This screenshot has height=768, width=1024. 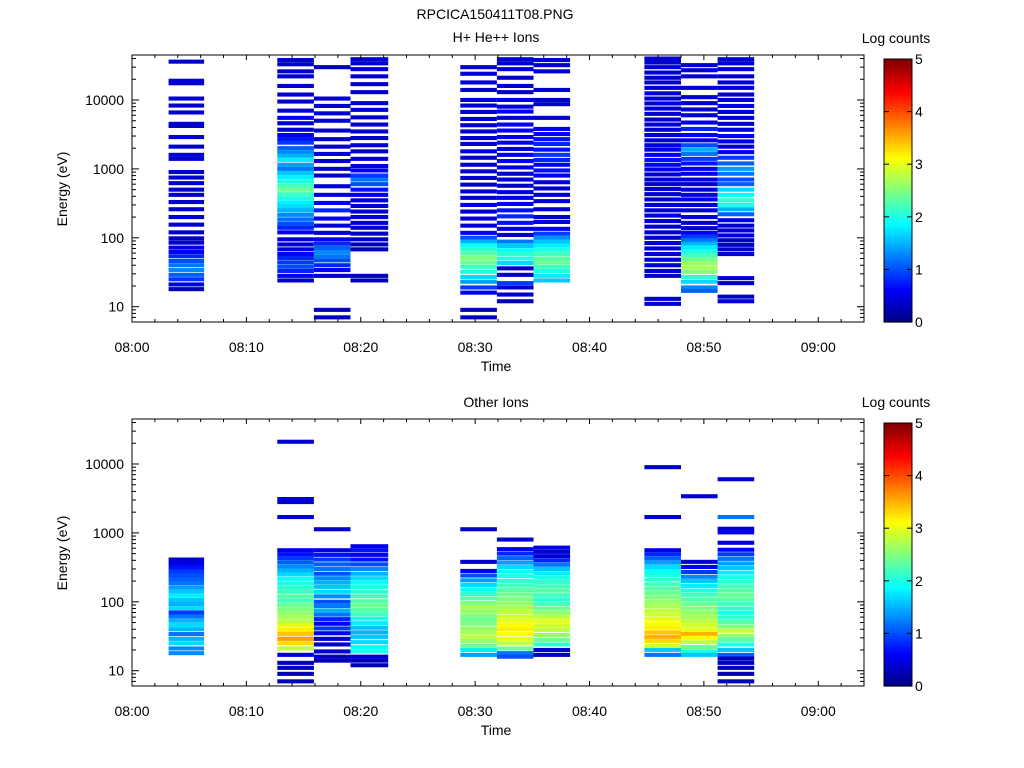 I want to click on x-tick-label: 08:40, so click(x=589, y=711).